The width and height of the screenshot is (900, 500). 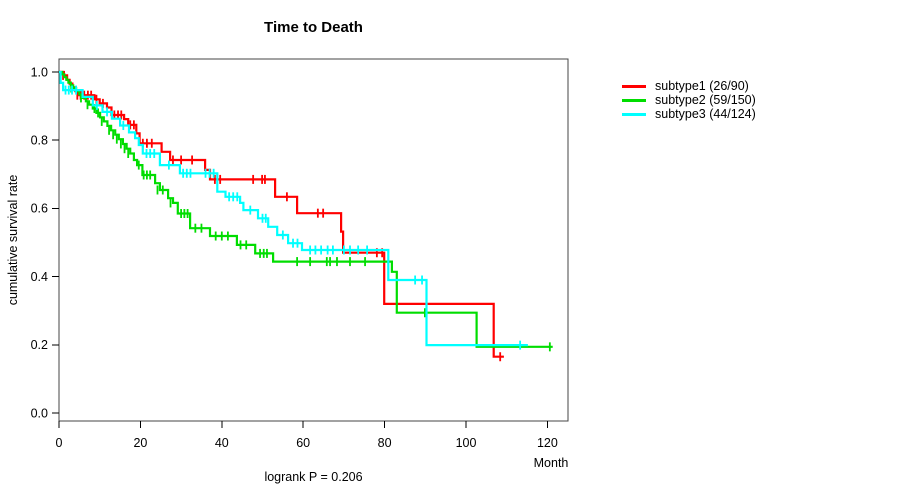 I want to click on x-axis-tick-label: 20, so click(x=140, y=443).